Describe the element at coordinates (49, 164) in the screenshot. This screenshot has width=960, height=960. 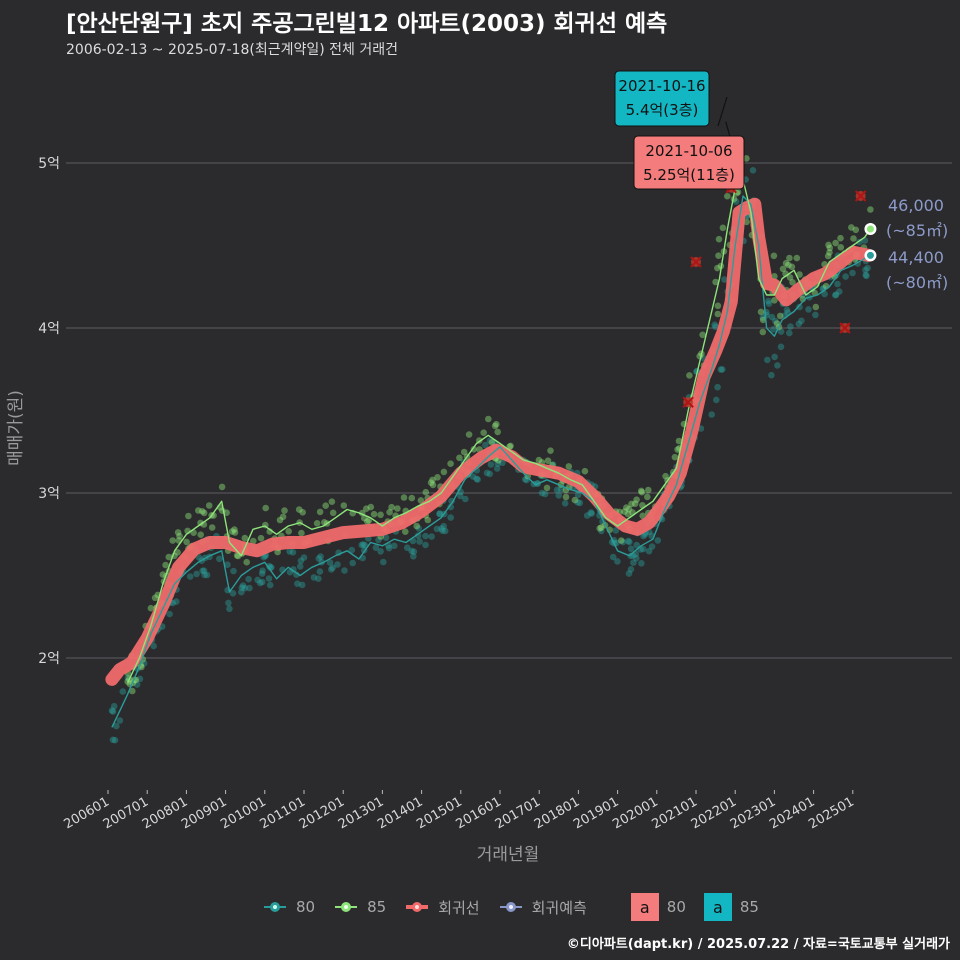
I see `y-tick-label: 5억` at that location.